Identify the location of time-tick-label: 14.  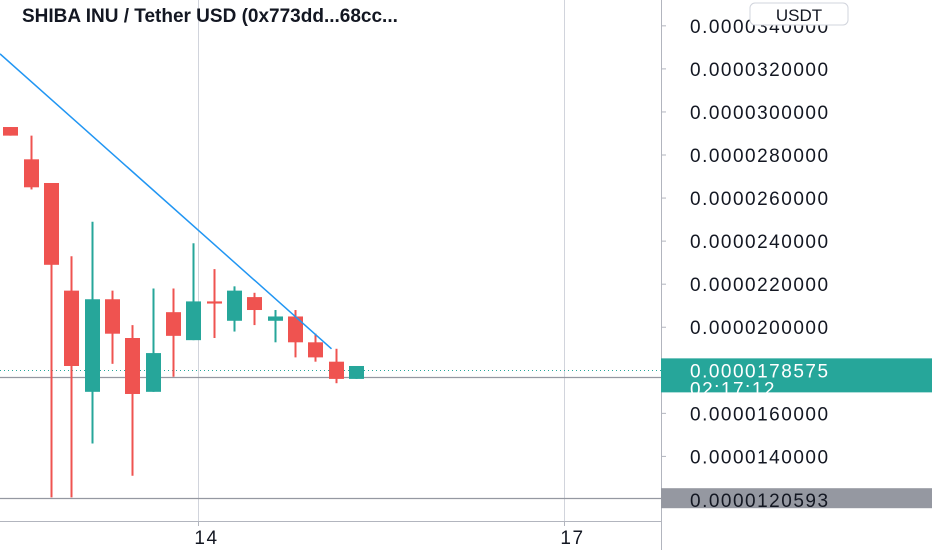
(206, 538).